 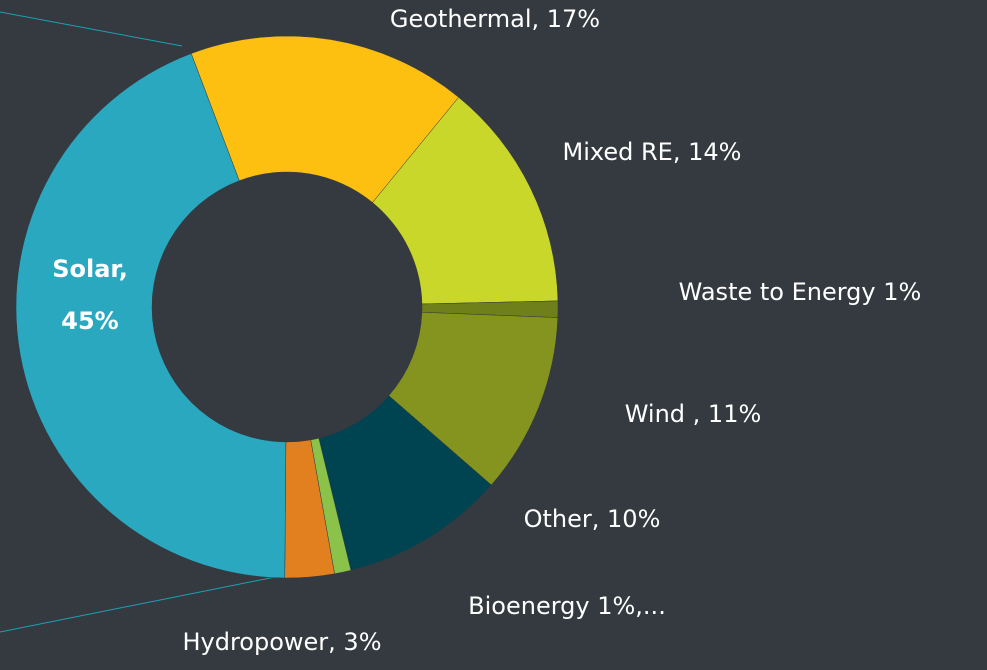 I want to click on data-label: Other, 10%, so click(x=592, y=519).